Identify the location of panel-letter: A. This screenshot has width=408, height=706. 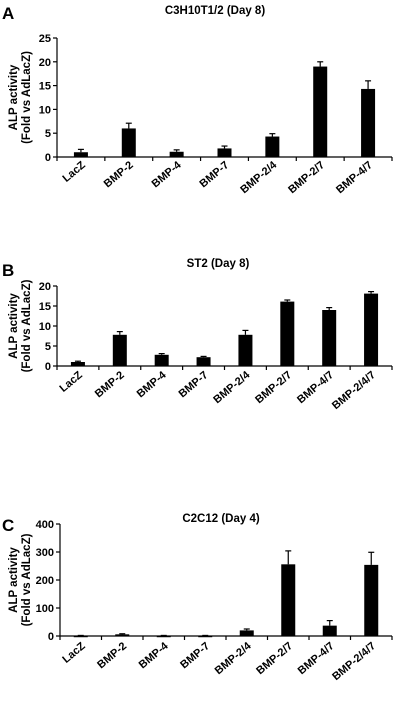
(8, 13).